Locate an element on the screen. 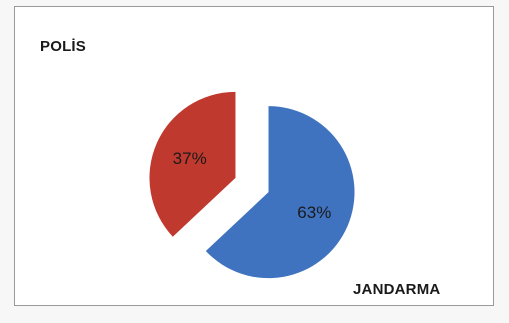  pie-slice-poli-s is located at coordinates (192, 164).